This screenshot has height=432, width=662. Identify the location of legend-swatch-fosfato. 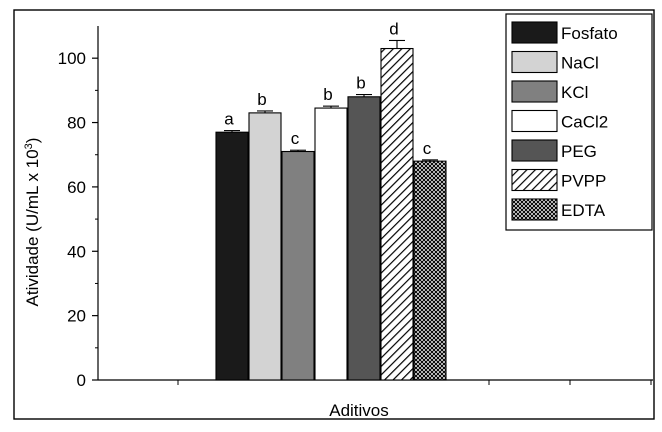
(534, 32).